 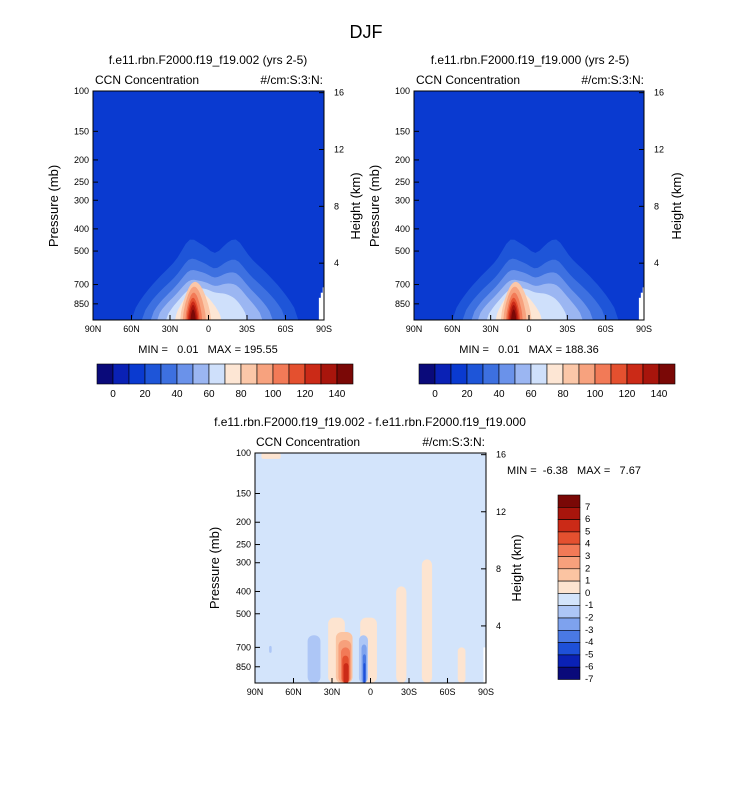 What do you see at coordinates (606, 329) in the screenshot?
I see `x-tick-label: 60S` at bounding box center [606, 329].